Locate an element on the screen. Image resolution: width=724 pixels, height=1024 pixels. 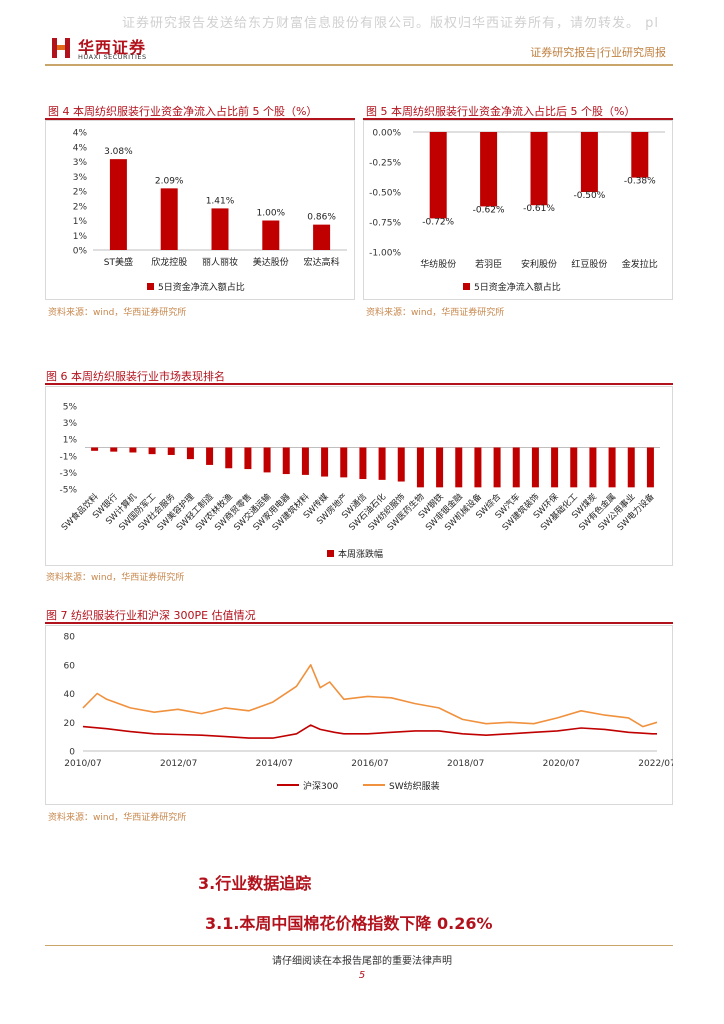
logo-name-cn: 华西证券 is located at coordinates (112, 47).